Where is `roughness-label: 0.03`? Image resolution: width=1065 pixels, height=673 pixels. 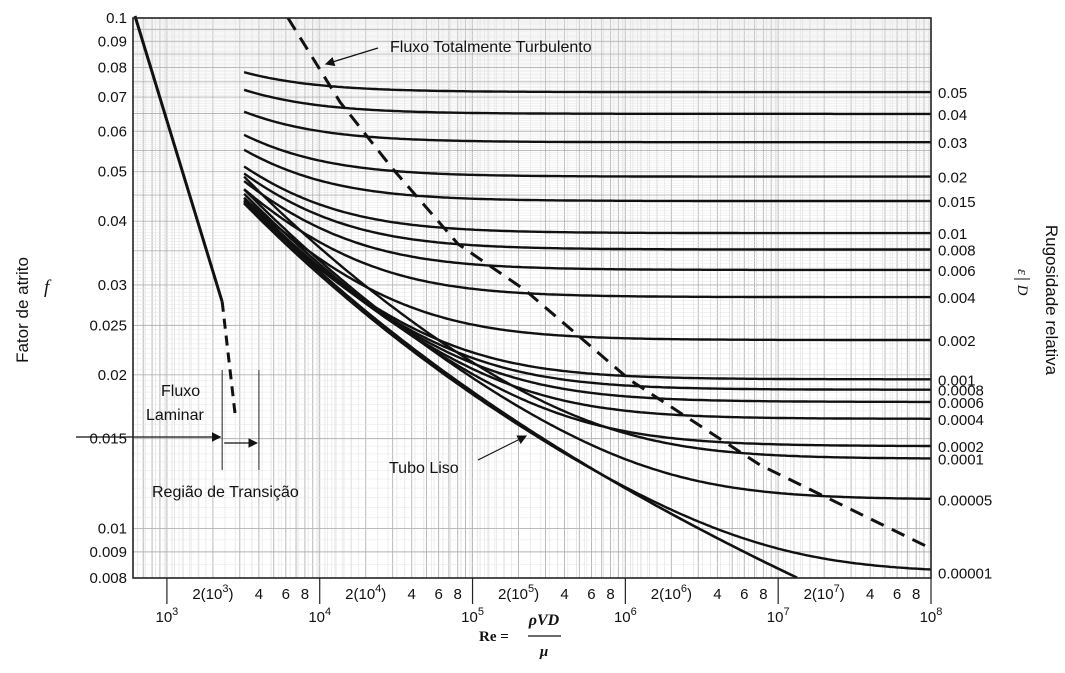 roughness-label: 0.03 is located at coordinates (952, 143).